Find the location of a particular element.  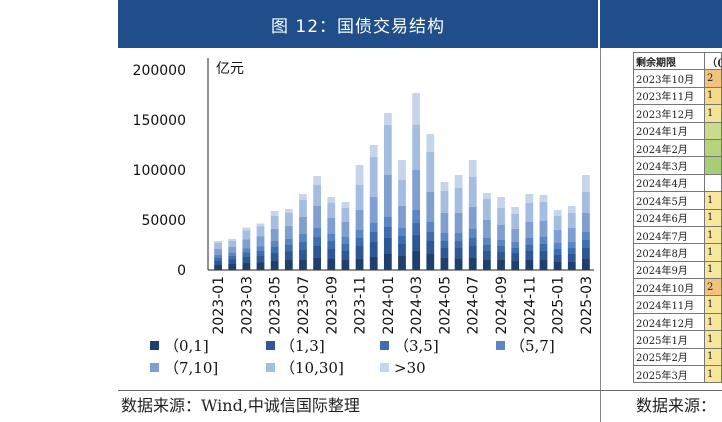

source-divider is located at coordinates (420, 390).